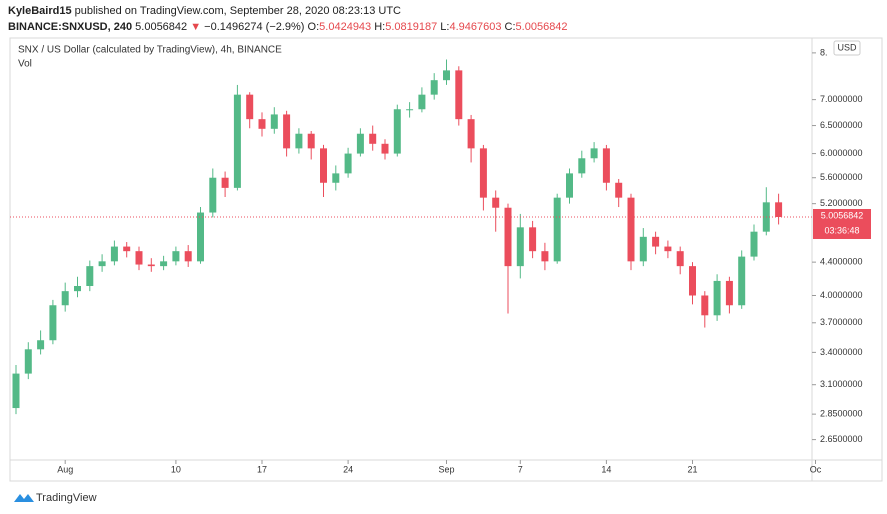 This screenshot has width=887, height=514. I want to click on y-tick-label: 3.1000000, so click(841, 384).